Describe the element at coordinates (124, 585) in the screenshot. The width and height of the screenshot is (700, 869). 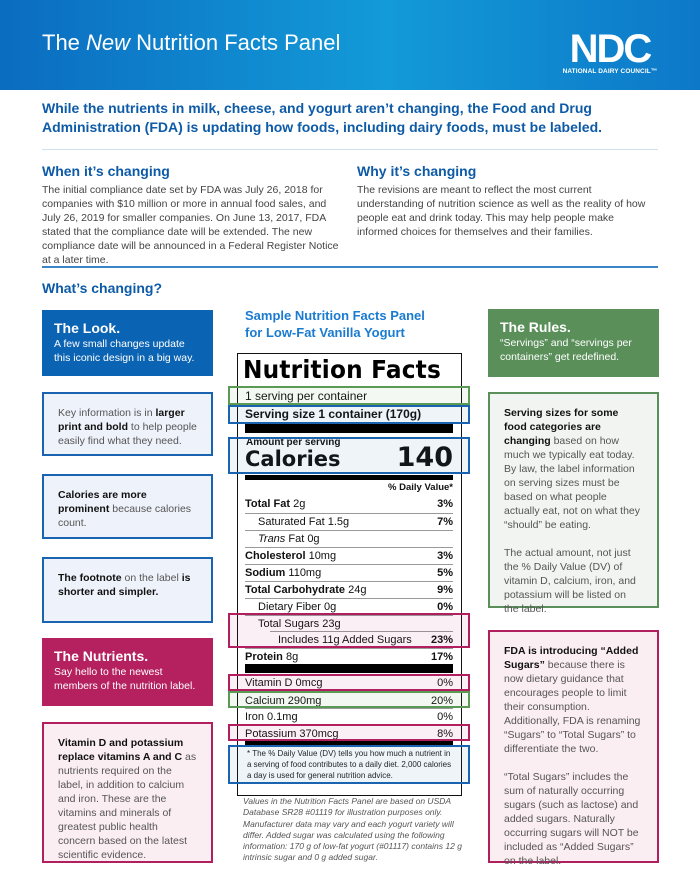
I see `bold-text: is shorter and simpler.` at that location.